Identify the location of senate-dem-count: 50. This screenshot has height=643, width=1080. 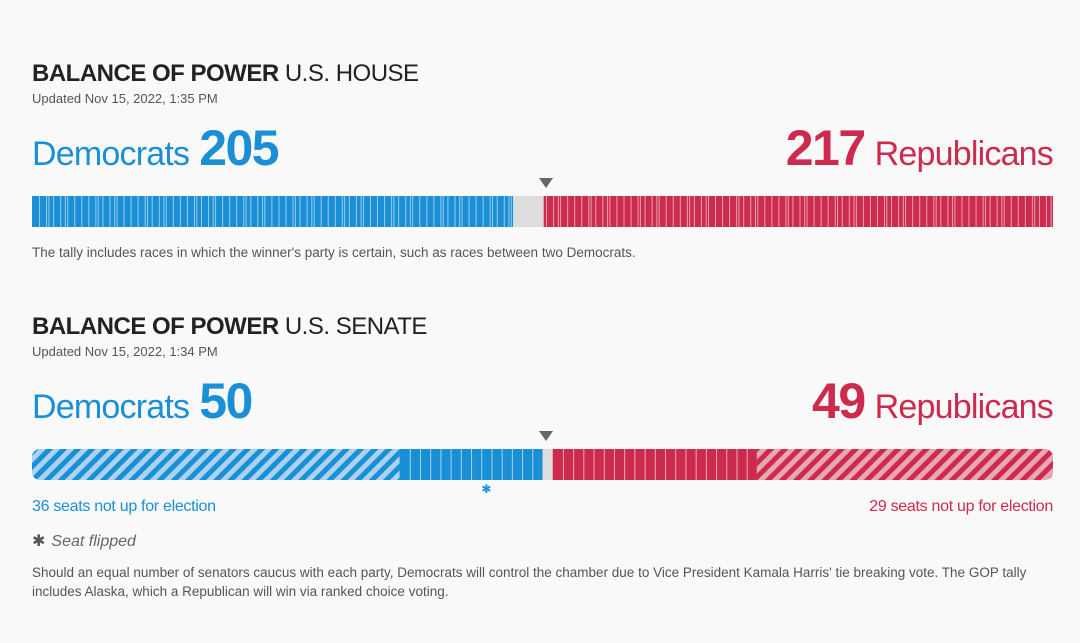
(226, 401).